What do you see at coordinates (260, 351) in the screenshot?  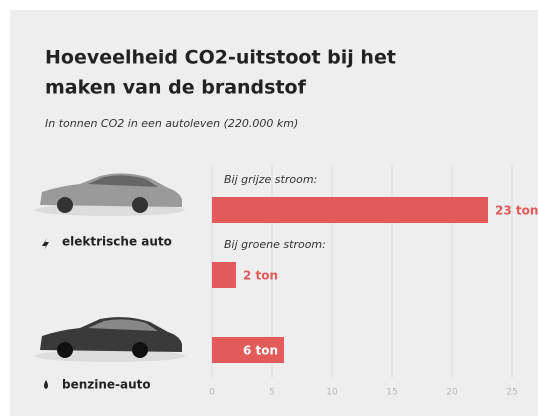 I see `value-label: 6 ton` at bounding box center [260, 351].